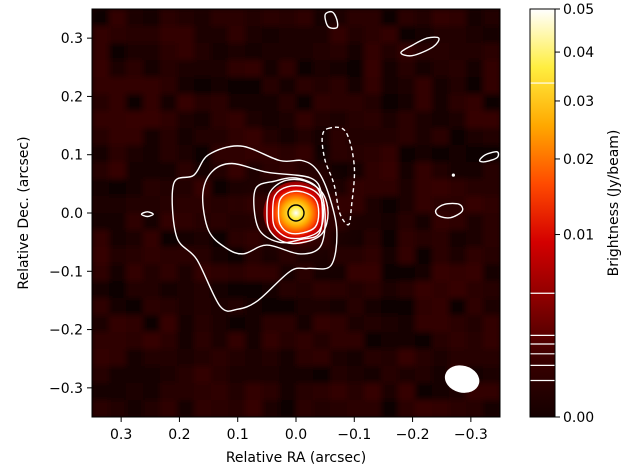 Image resolution: width=641 pixels, height=475 pixels. I want to click on colorbar-tick-label: 0.05, so click(578, 10).